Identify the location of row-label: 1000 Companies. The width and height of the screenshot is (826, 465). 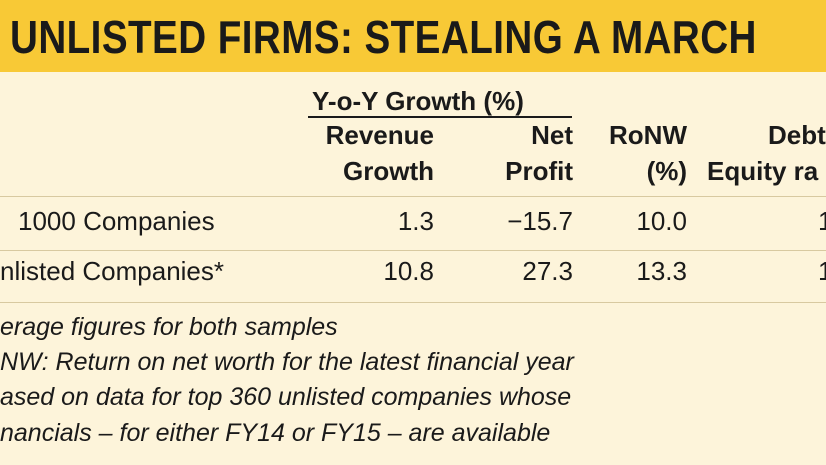
(116, 221).